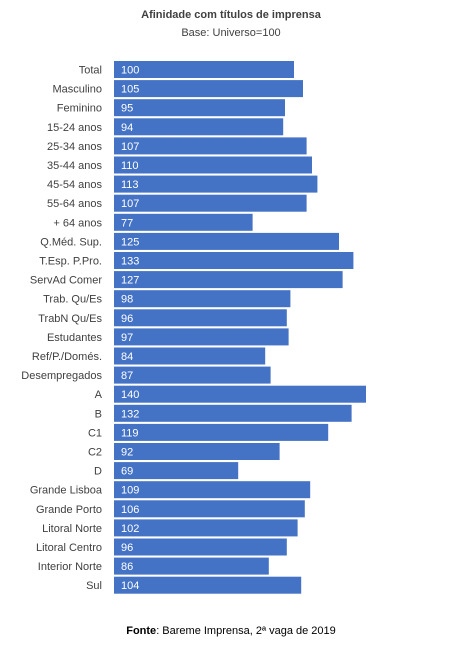 The image size is (462, 649). I want to click on category-label: A, so click(99, 395).